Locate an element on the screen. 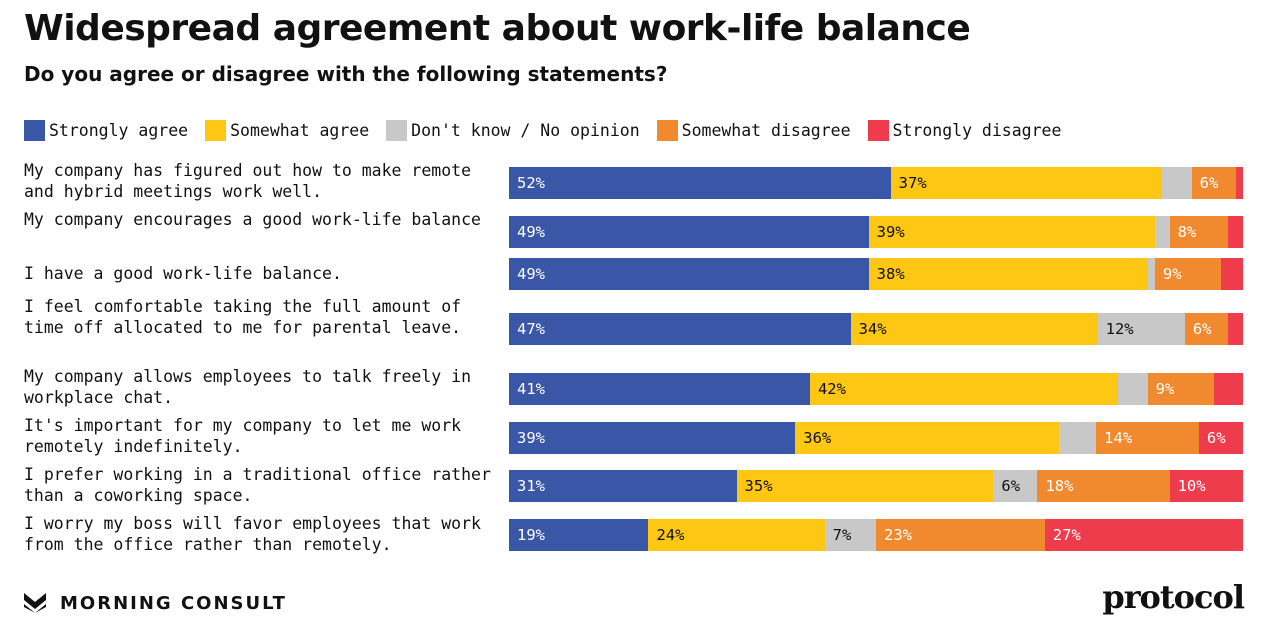 This screenshot has height=642, width=1276. footer-brand: MORNING CONSULT is located at coordinates (155, 603).